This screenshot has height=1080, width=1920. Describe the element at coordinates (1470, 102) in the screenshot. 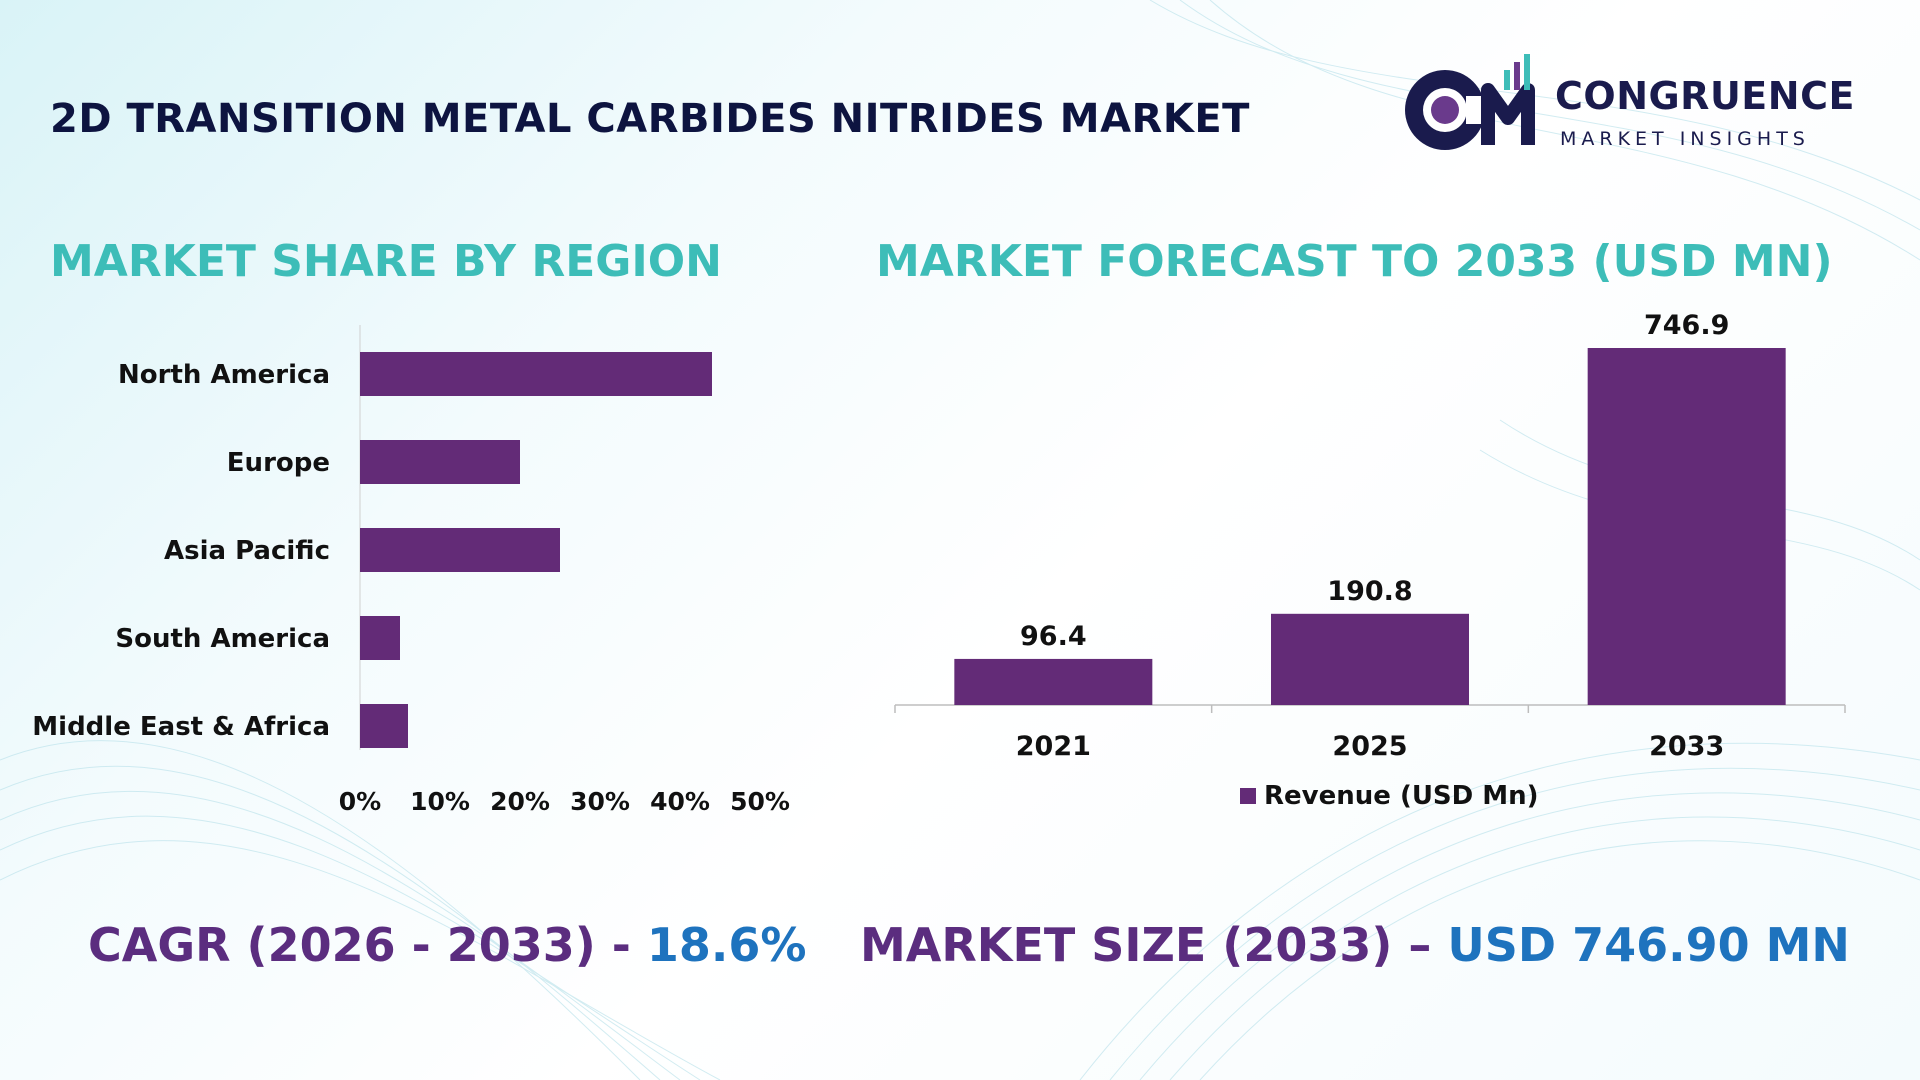

I see `logo-mark-icon` at that location.